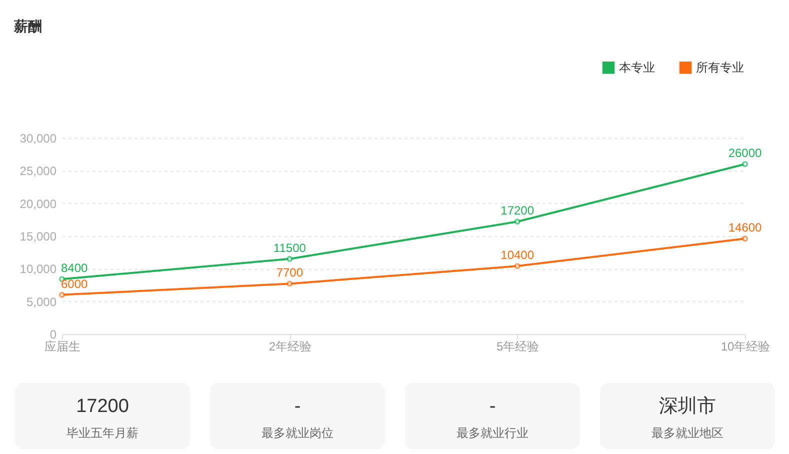 The height and width of the screenshot is (454, 789). What do you see at coordinates (517, 255) in the screenshot?
I see `data-label: 10400` at bounding box center [517, 255].